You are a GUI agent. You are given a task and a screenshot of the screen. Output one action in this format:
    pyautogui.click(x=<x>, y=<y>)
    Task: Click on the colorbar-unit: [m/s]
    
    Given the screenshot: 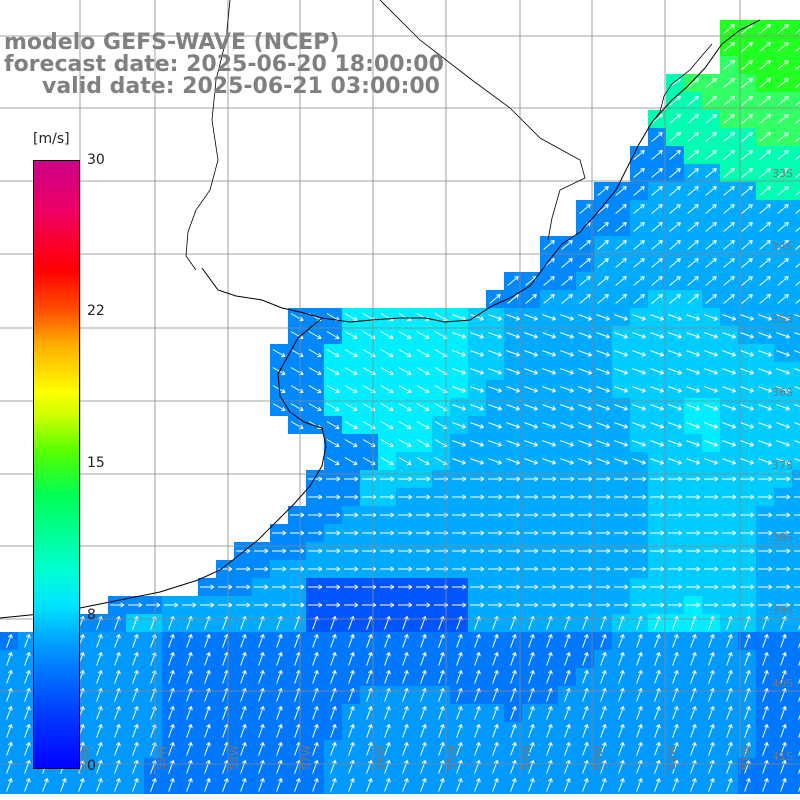 What is the action you would take?
    pyautogui.click(x=51, y=139)
    